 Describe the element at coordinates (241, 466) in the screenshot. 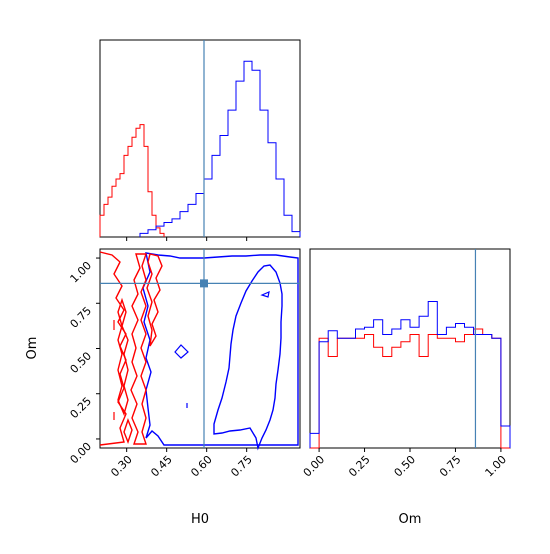

I see `tick-label-h0-3: 0.75` at that location.